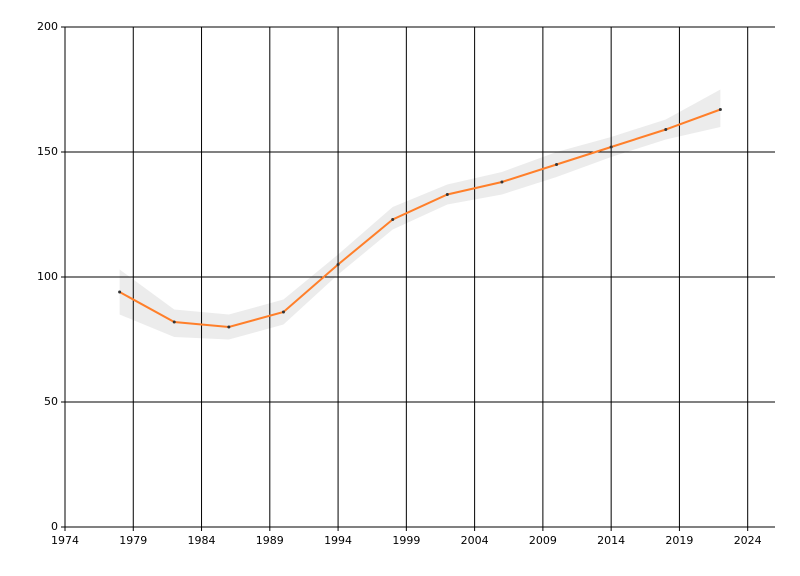  I want to click on x-tick-label: 2024, so click(748, 540).